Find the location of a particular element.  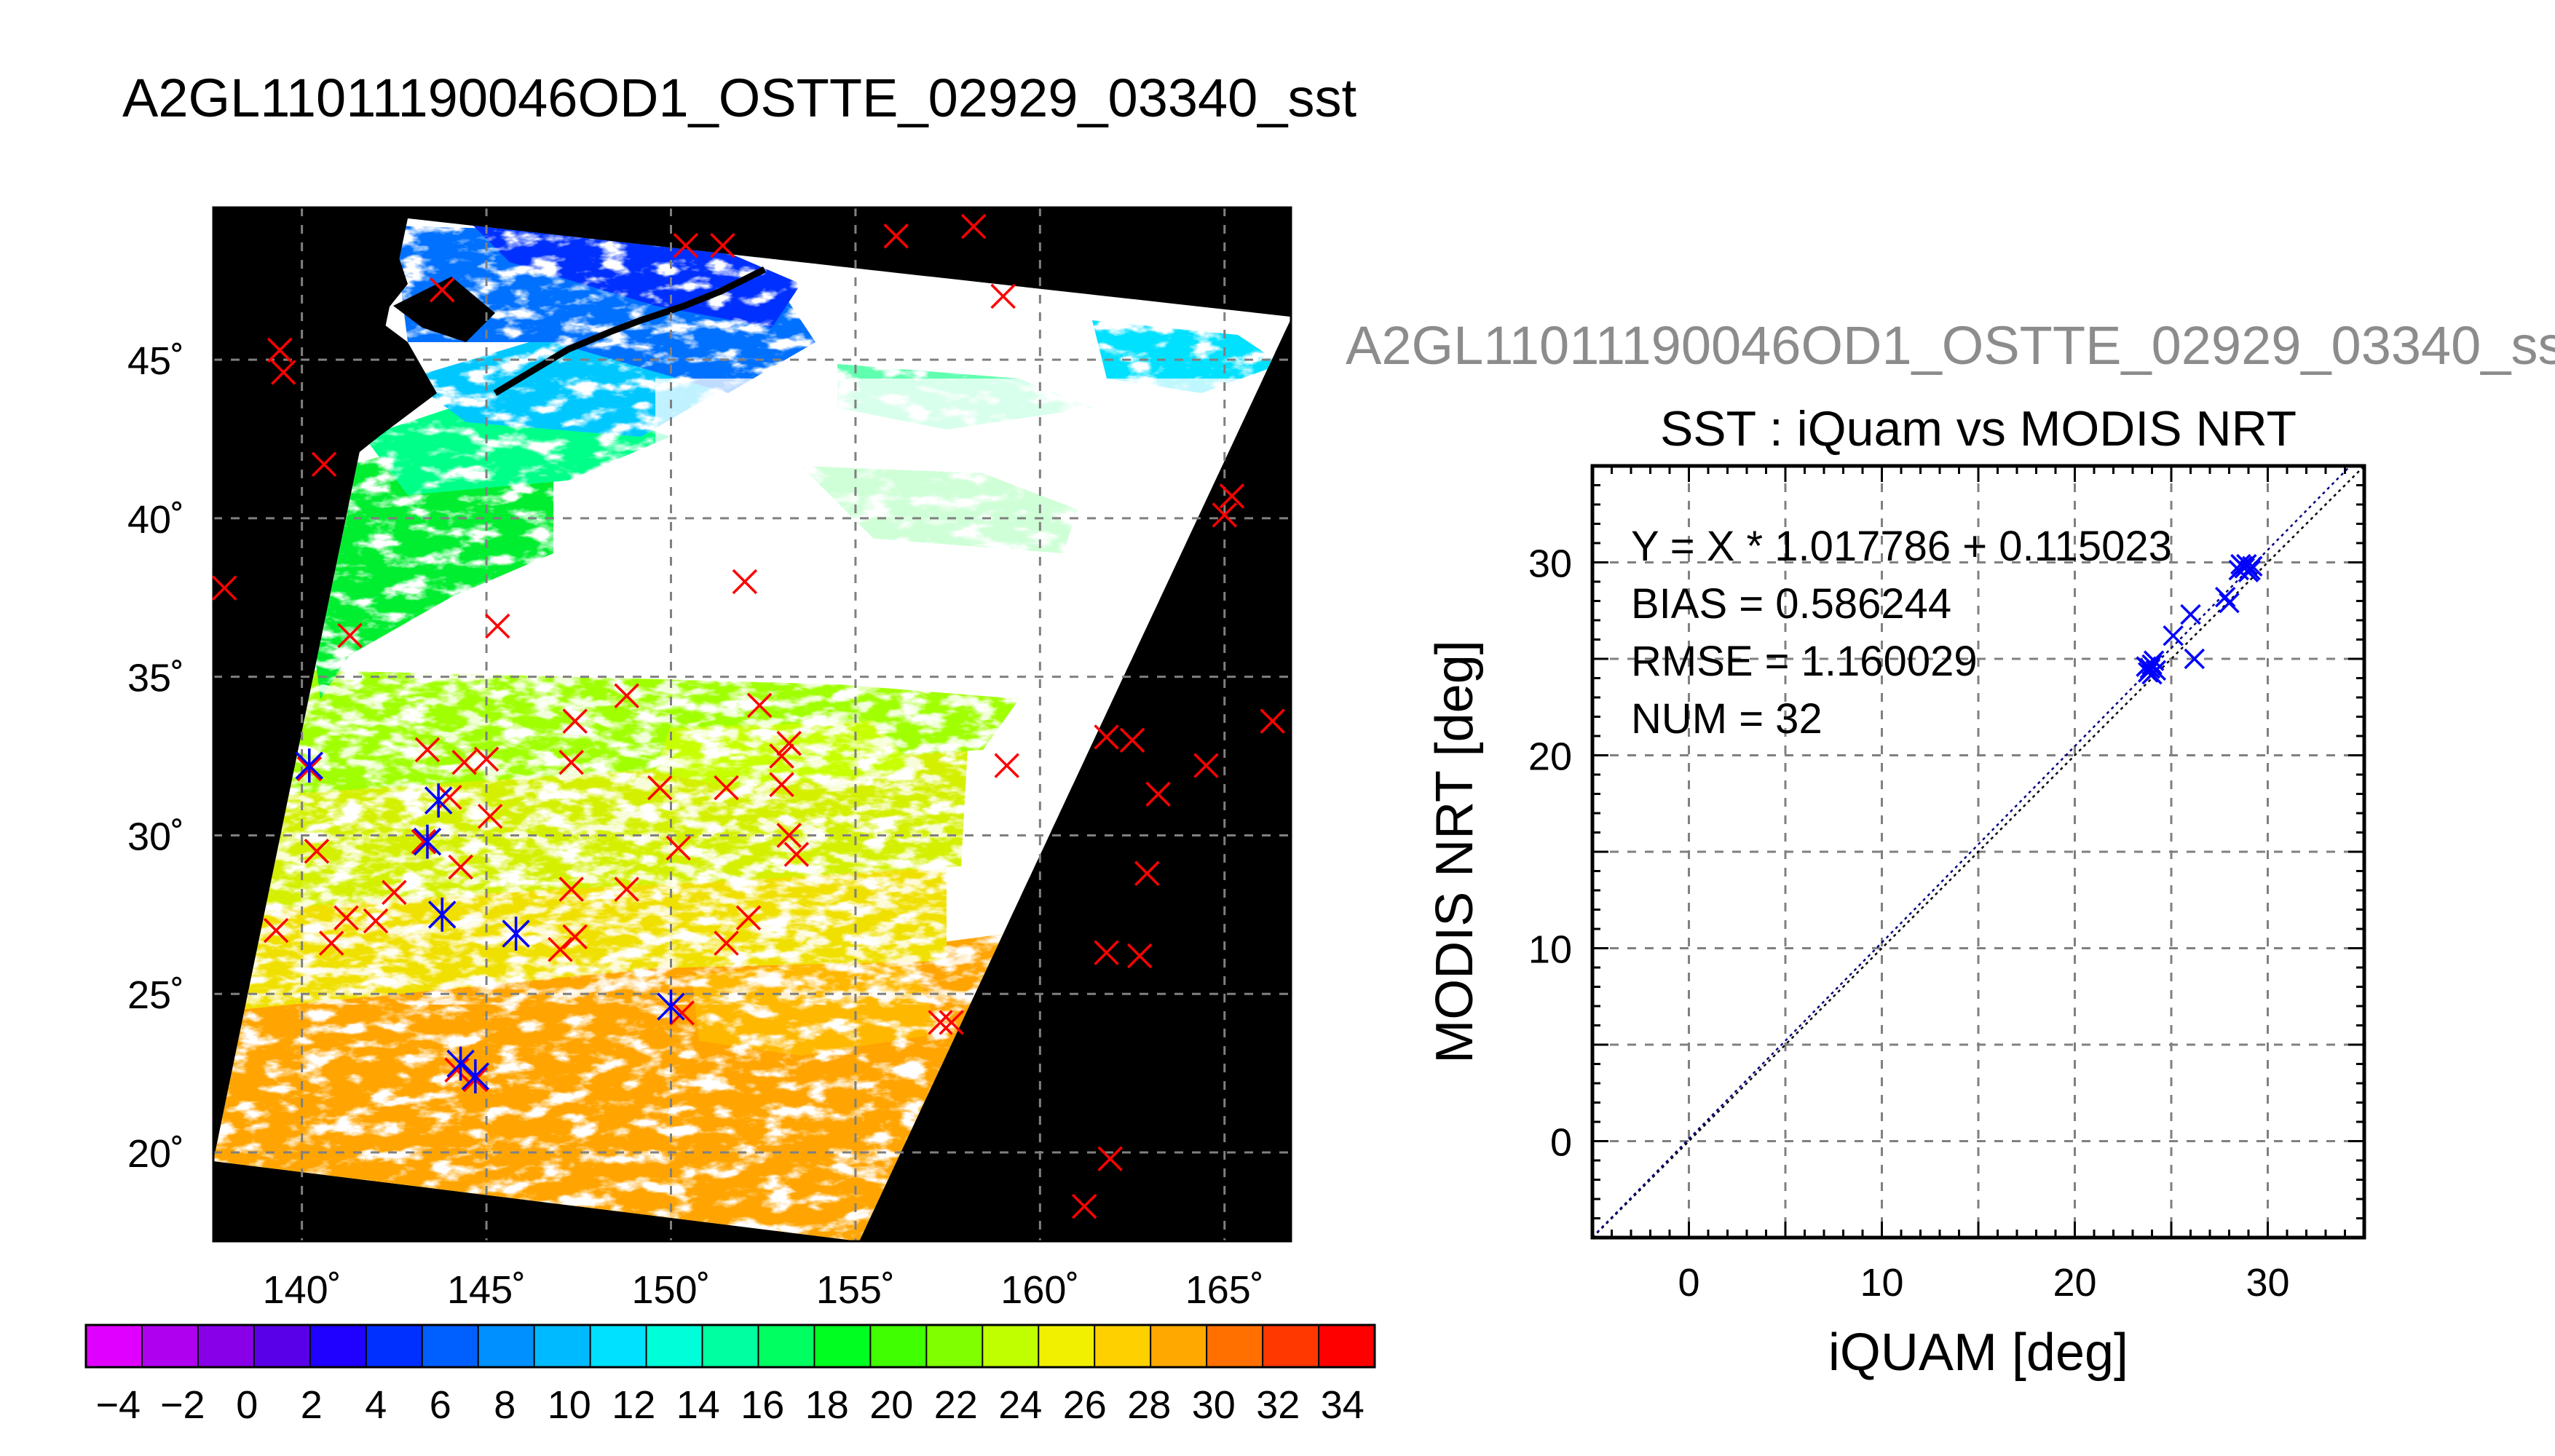

insitu-marker-48-stroke-b is located at coordinates (464, 762).